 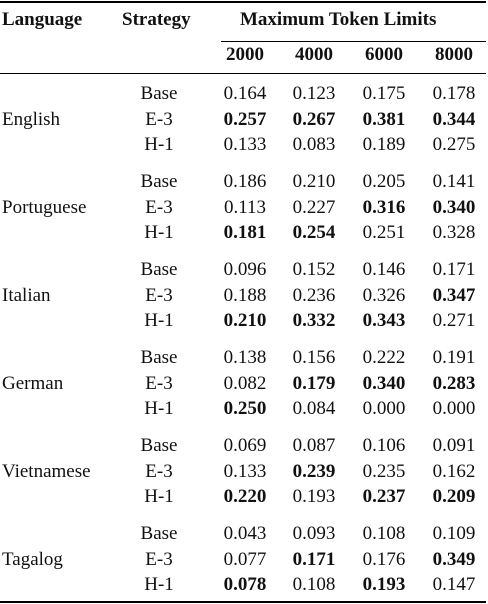 What do you see at coordinates (454, 144) in the screenshot?
I see `table-cell: 0.275` at bounding box center [454, 144].